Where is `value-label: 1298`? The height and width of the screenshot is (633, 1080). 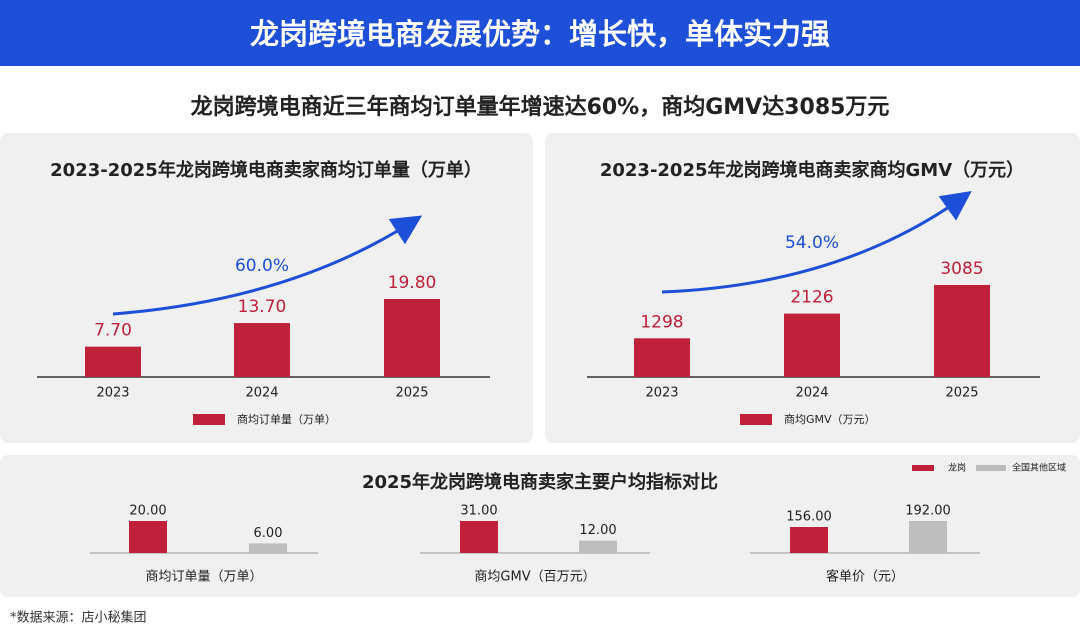 value-label: 1298 is located at coordinates (661, 322).